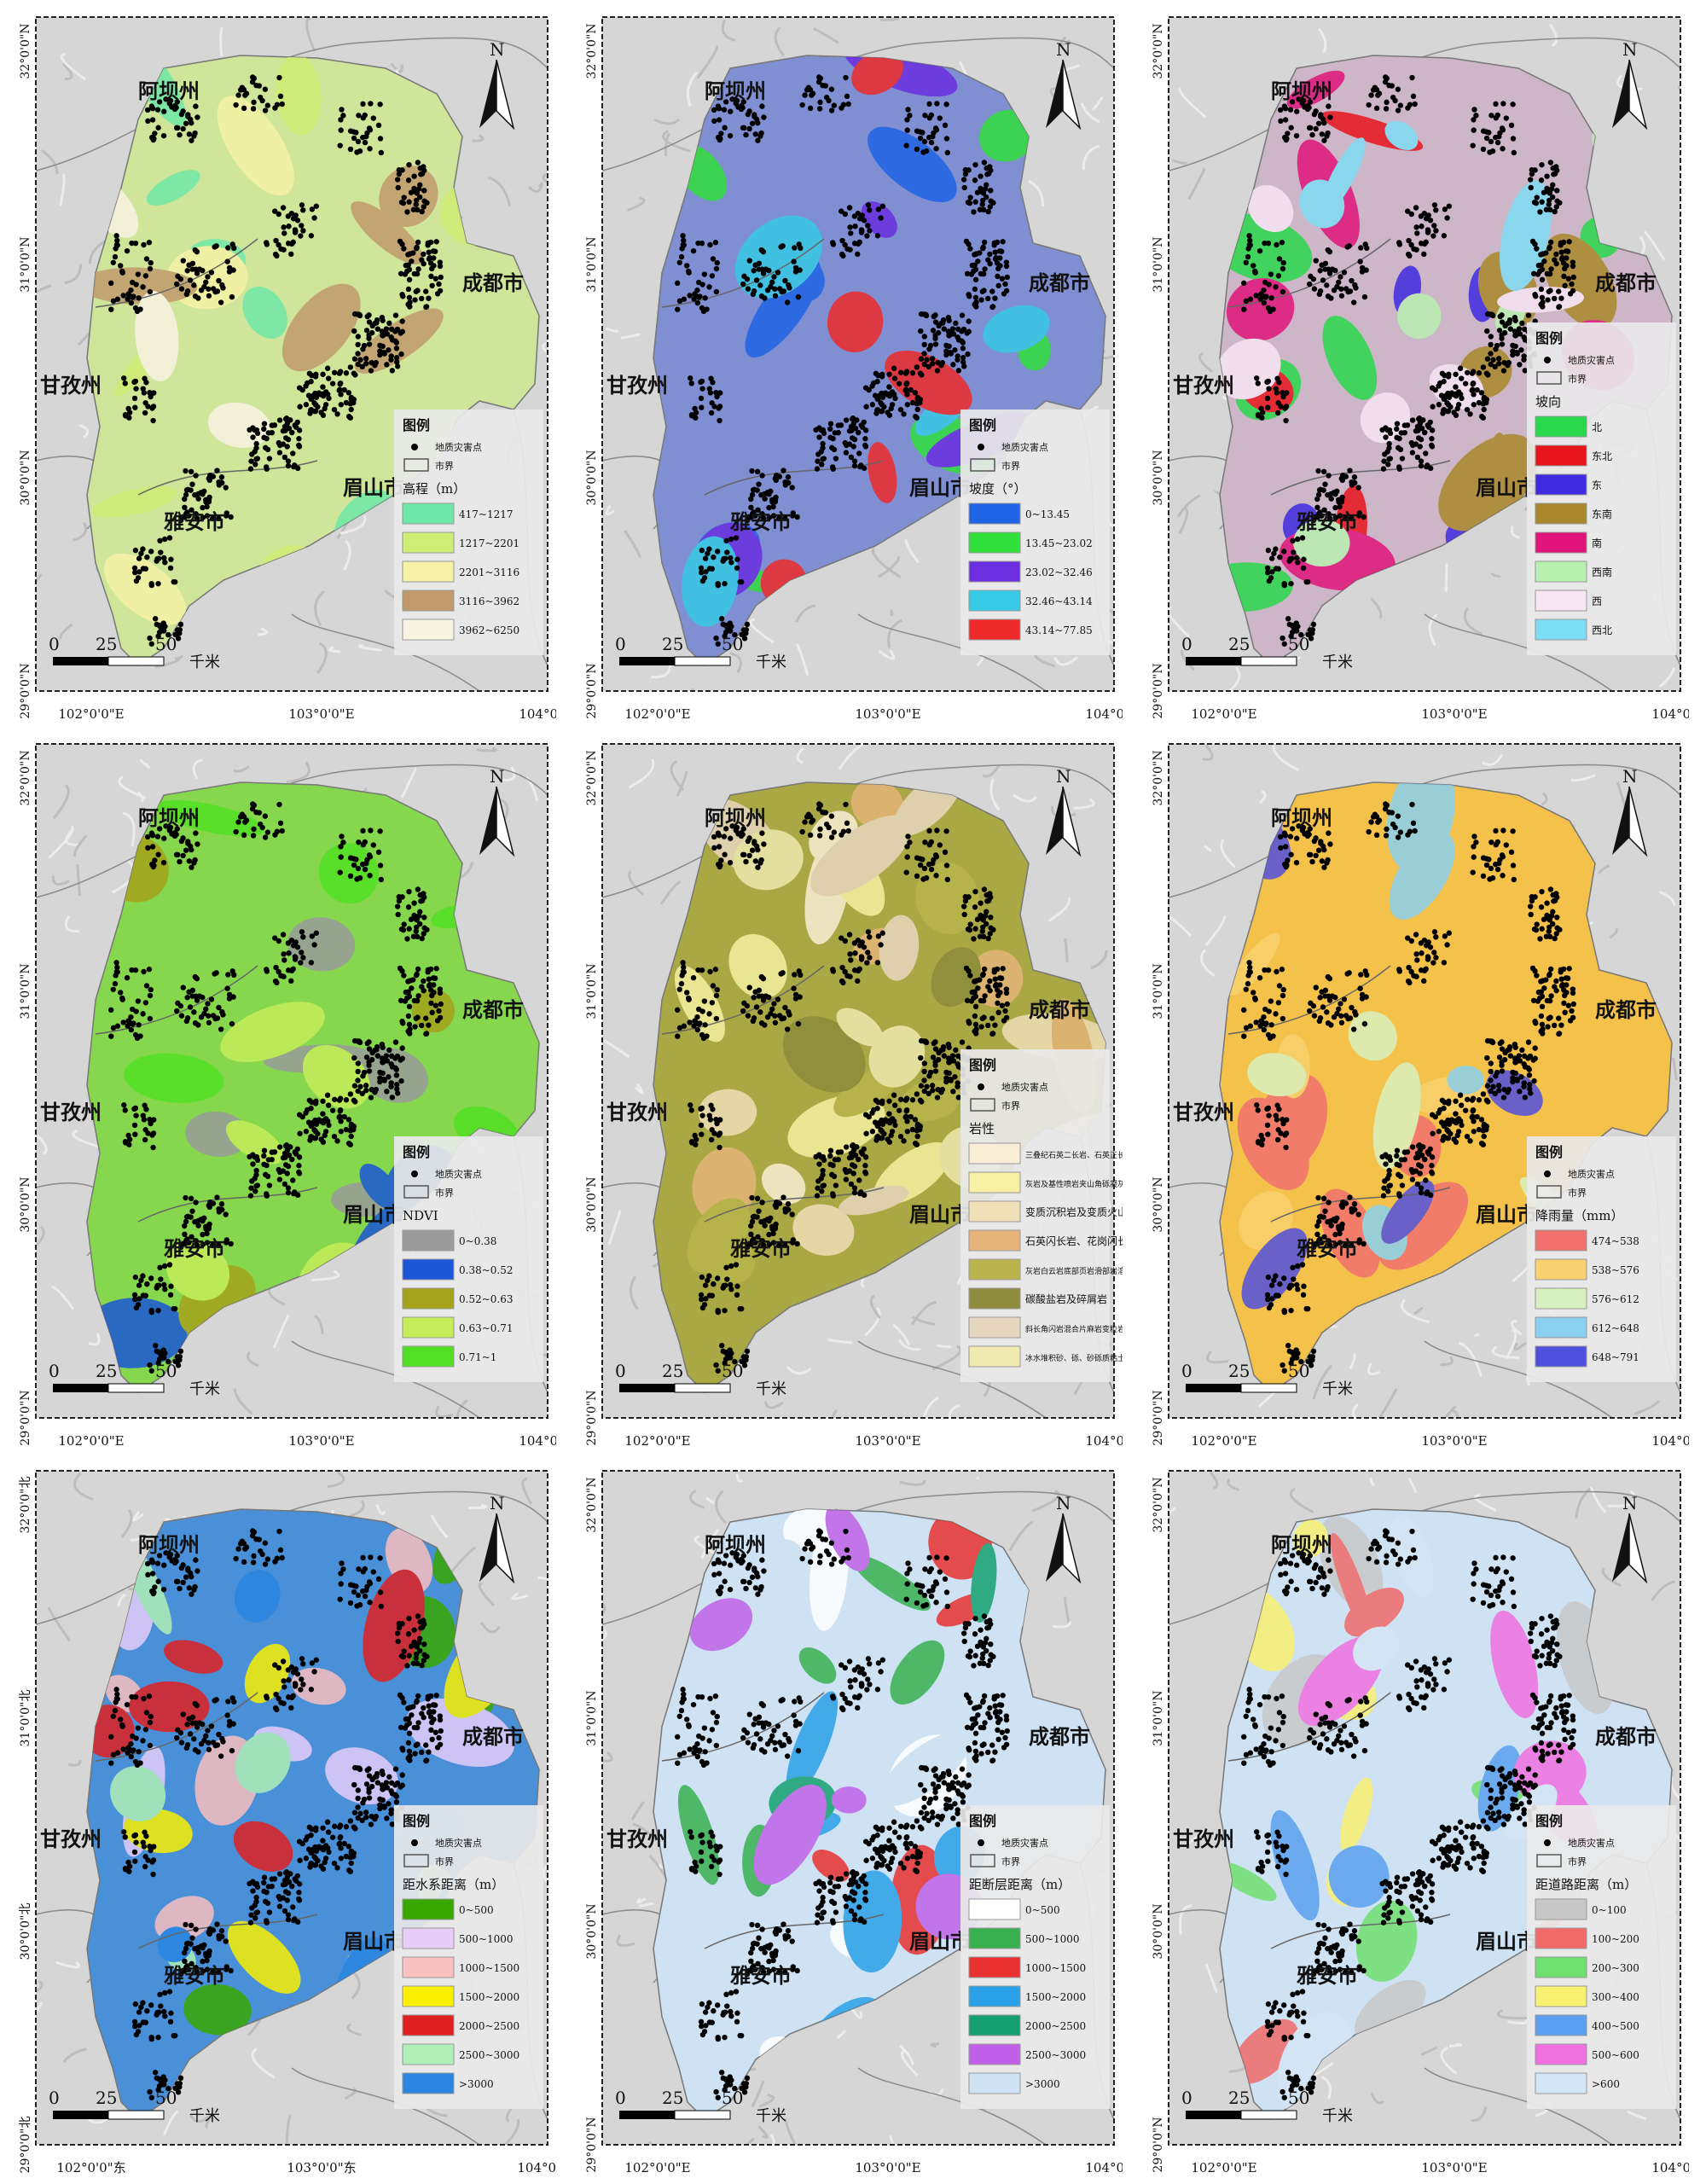 The height and width of the screenshot is (2184, 1706). Describe the element at coordinates (428, 1996) in the screenshot. I see `legend-swatch` at that location.